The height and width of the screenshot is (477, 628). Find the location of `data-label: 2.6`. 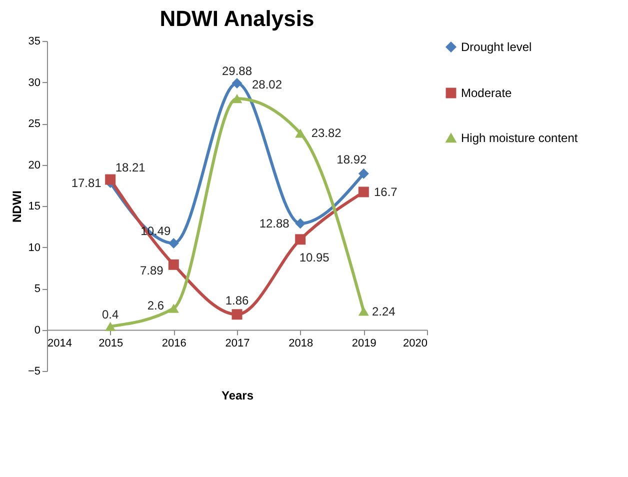

data-label: 2.6 is located at coordinates (155, 305).